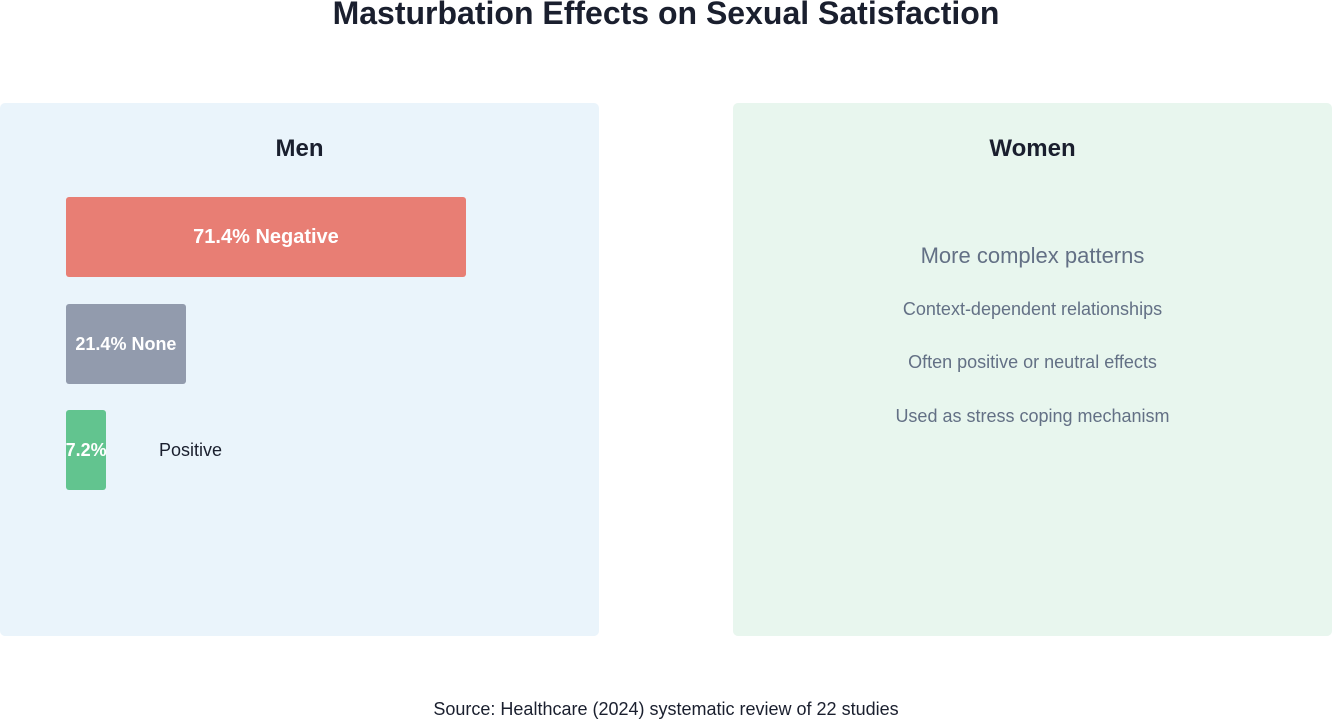 The image size is (1332, 721). I want to click on bar-positive: 7.2%, so click(86, 450).